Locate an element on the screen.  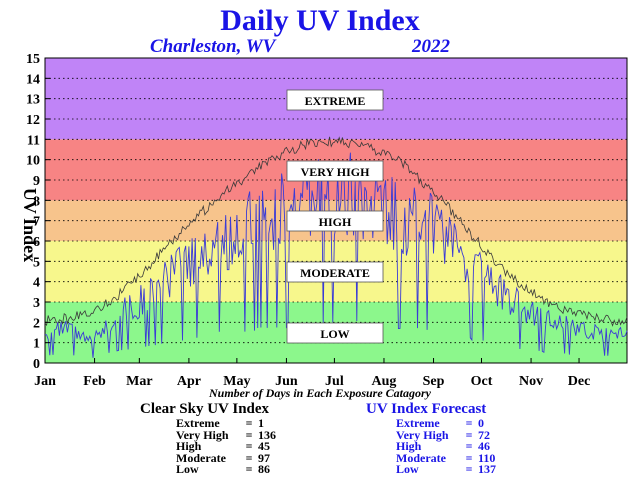
chart-title: Daily UV Index is located at coordinates (320, 20).